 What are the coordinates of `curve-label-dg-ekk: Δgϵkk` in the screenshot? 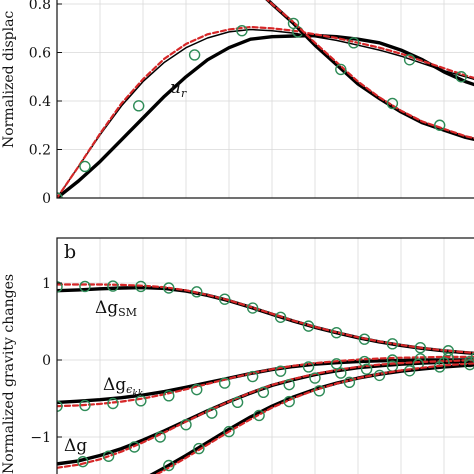 It's located at (123, 387).